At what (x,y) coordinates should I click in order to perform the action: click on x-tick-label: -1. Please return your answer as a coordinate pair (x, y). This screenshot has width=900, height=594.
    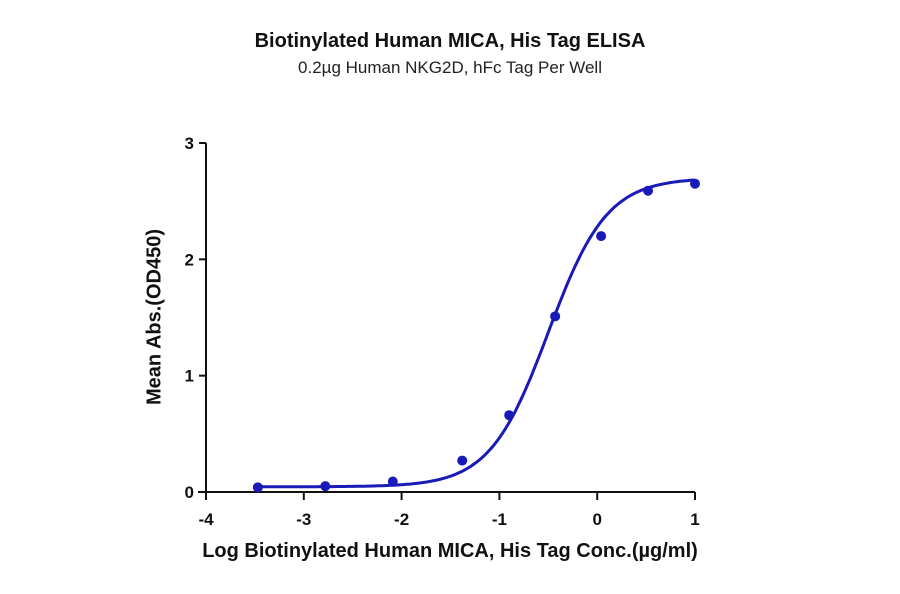
    Looking at the image, I should click on (499, 519).